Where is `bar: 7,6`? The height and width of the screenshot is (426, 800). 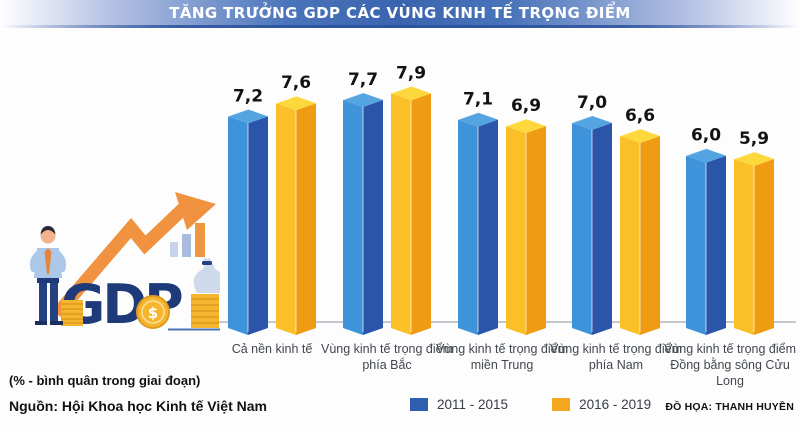
bar: 7,6 is located at coordinates (295, 204).